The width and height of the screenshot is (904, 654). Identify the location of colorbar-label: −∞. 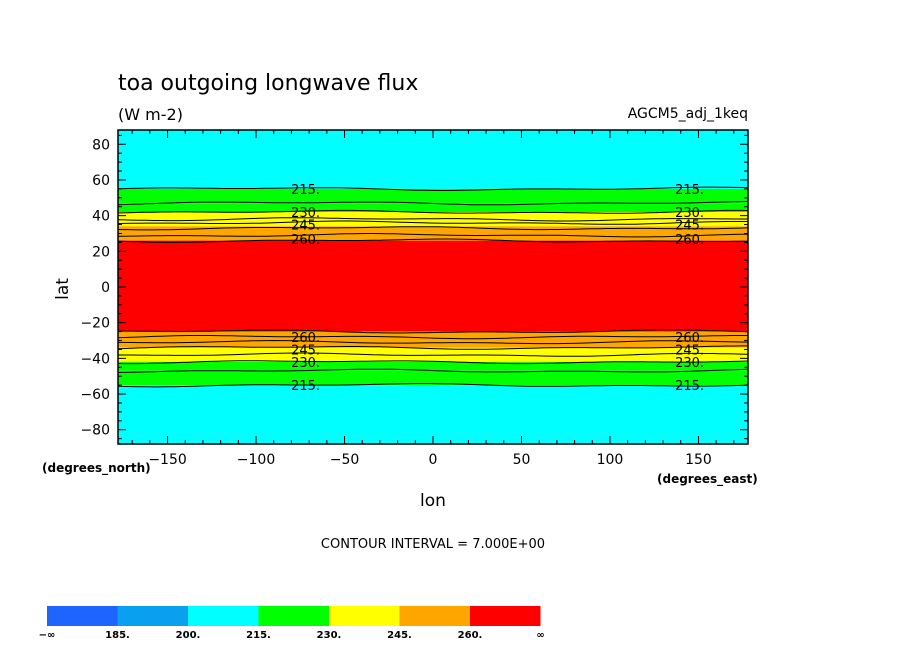
(47, 635).